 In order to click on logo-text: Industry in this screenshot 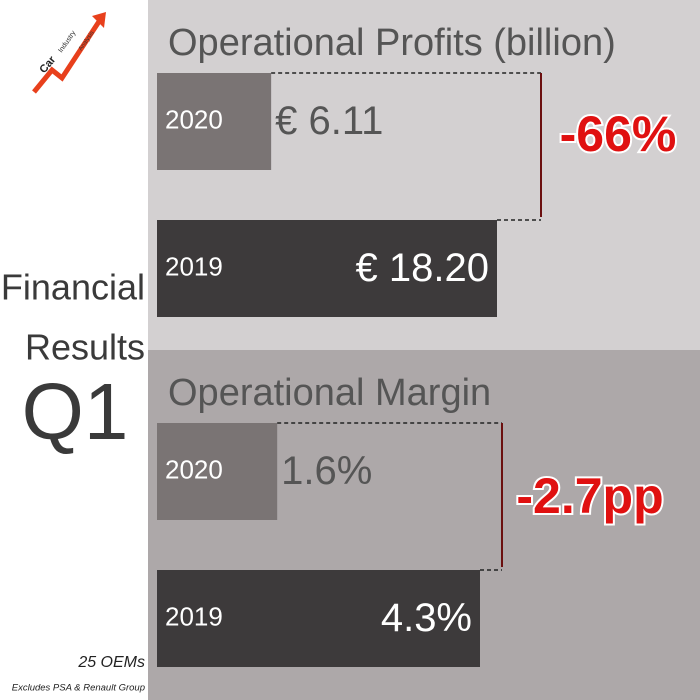, I will do `click(67, 41)`.